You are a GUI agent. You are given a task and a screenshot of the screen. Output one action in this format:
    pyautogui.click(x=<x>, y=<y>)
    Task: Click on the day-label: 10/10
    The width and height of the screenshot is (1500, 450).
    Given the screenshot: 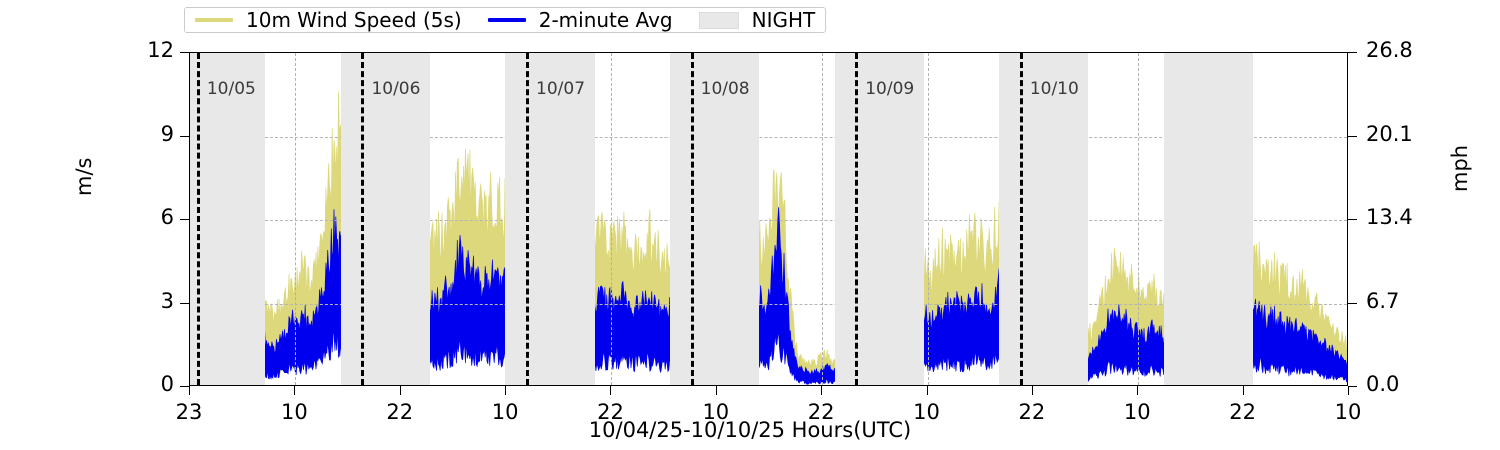 What is the action you would take?
    pyautogui.click(x=1054, y=89)
    